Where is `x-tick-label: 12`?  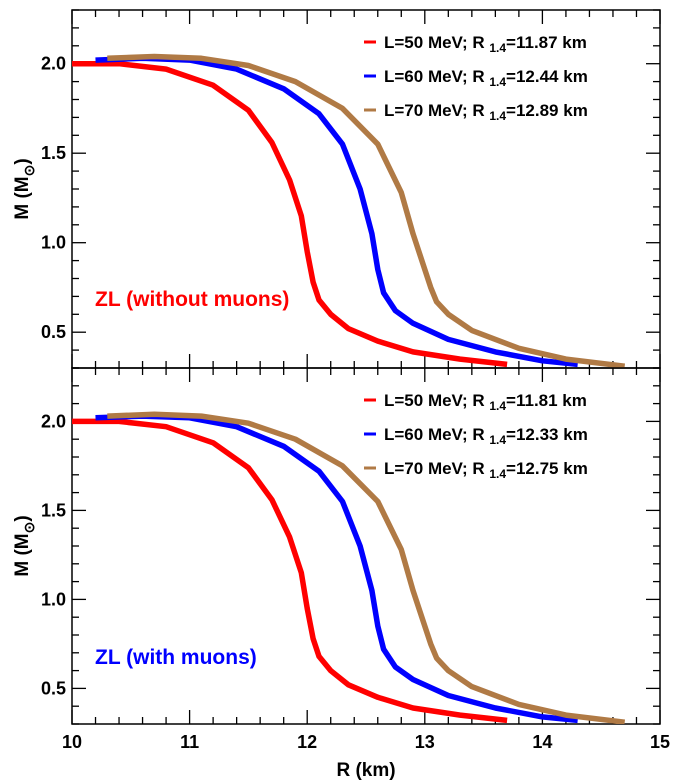 x-tick-label: 12 is located at coordinates (307, 742).